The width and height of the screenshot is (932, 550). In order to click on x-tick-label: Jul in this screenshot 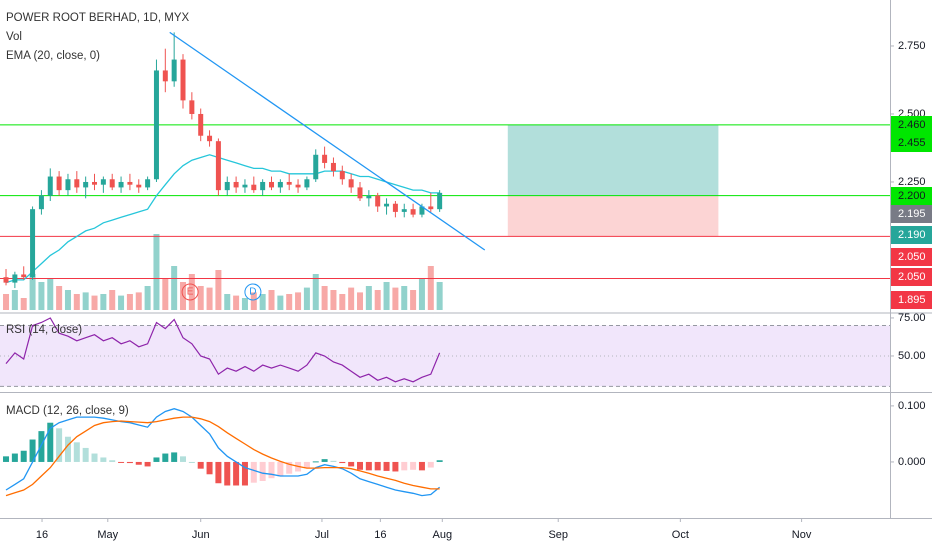, I will do `click(322, 535)`.